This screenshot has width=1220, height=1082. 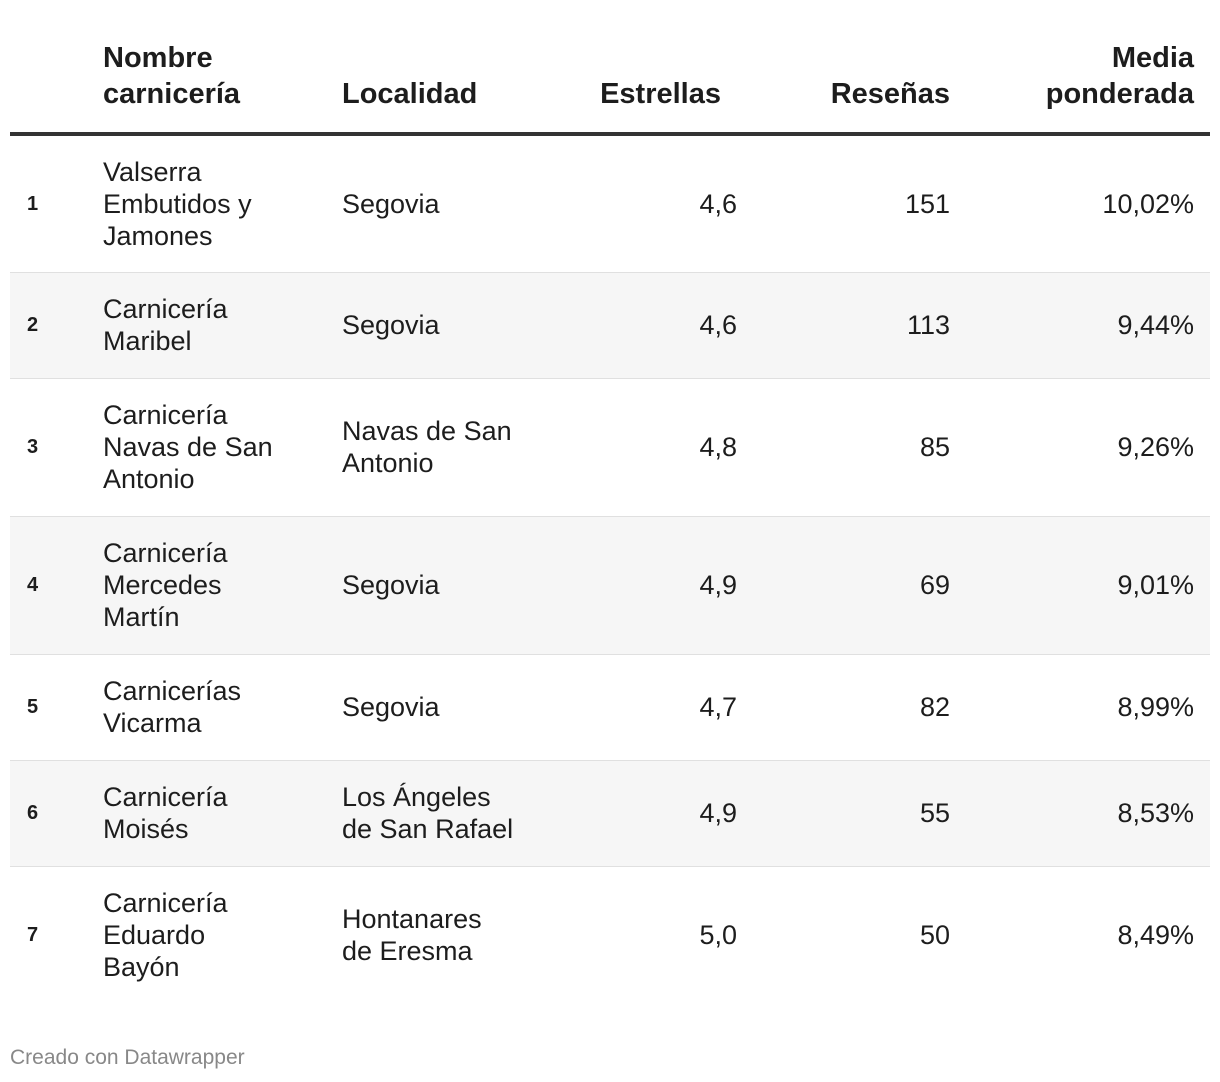 I want to click on cell-name: Carnicería Mercedes Martín, so click(x=222, y=585).